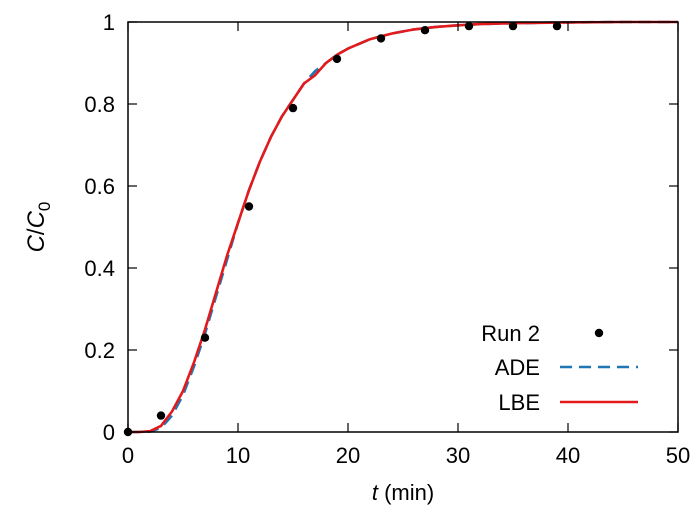 This screenshot has height=511, width=696. I want to click on legend-label: Run 2, so click(510, 333).